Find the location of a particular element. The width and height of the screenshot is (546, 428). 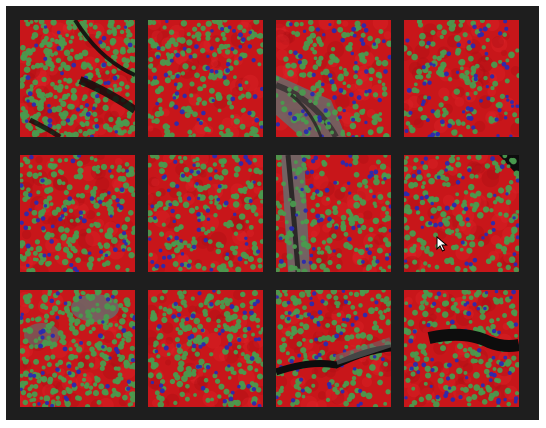

microscopy-tile-r1c4 is located at coordinates (461, 78).